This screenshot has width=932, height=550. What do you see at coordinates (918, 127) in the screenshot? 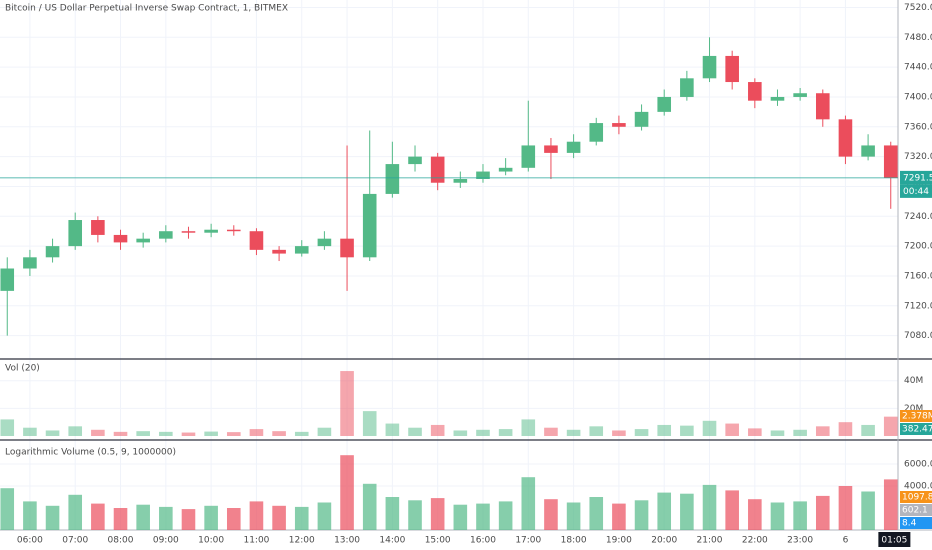
I see `y-tick-label: 7360.0` at bounding box center [918, 127].